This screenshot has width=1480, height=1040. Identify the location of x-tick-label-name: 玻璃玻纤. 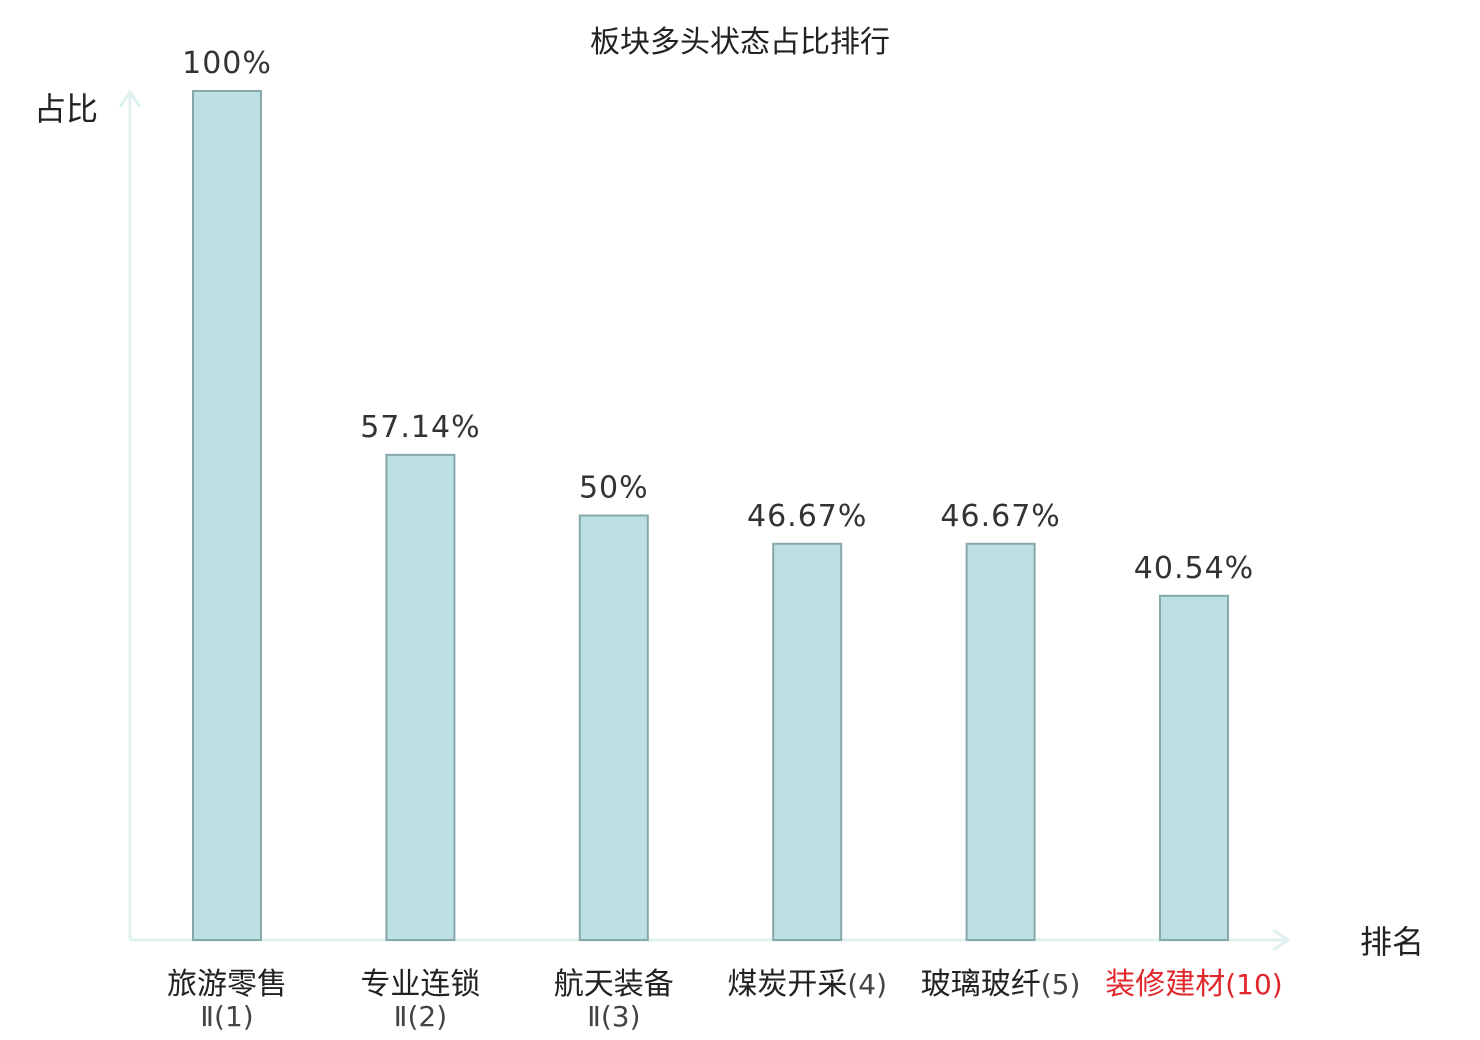
(981, 984).